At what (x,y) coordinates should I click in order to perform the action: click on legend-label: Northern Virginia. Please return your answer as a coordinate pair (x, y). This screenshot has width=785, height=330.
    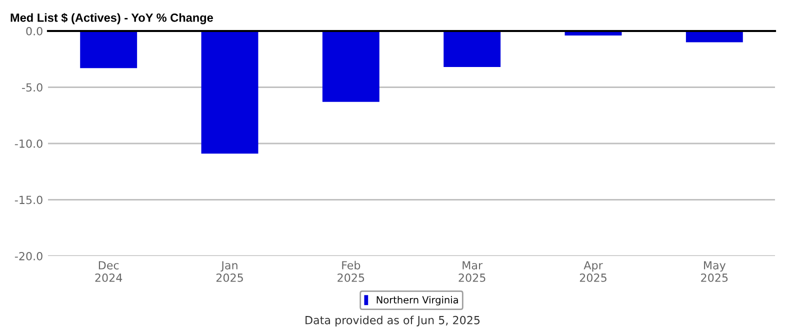
    Looking at the image, I should click on (417, 301).